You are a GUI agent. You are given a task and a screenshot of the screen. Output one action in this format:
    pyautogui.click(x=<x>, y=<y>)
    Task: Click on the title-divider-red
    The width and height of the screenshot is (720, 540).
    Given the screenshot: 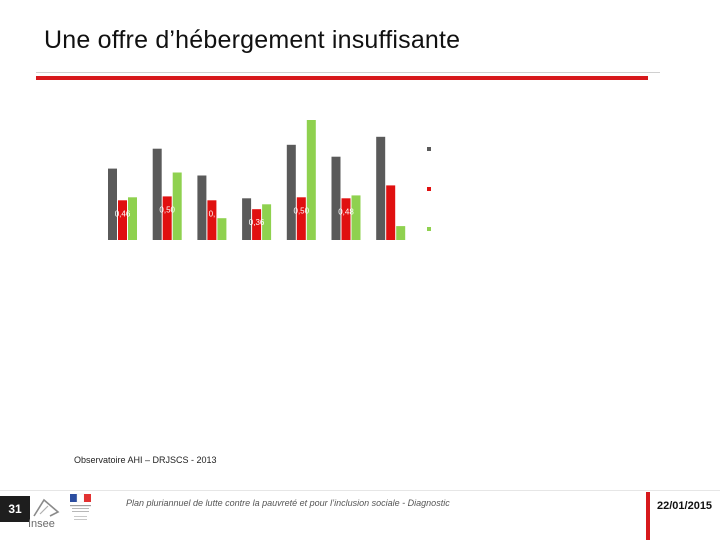 What is the action you would take?
    pyautogui.click(x=342, y=78)
    